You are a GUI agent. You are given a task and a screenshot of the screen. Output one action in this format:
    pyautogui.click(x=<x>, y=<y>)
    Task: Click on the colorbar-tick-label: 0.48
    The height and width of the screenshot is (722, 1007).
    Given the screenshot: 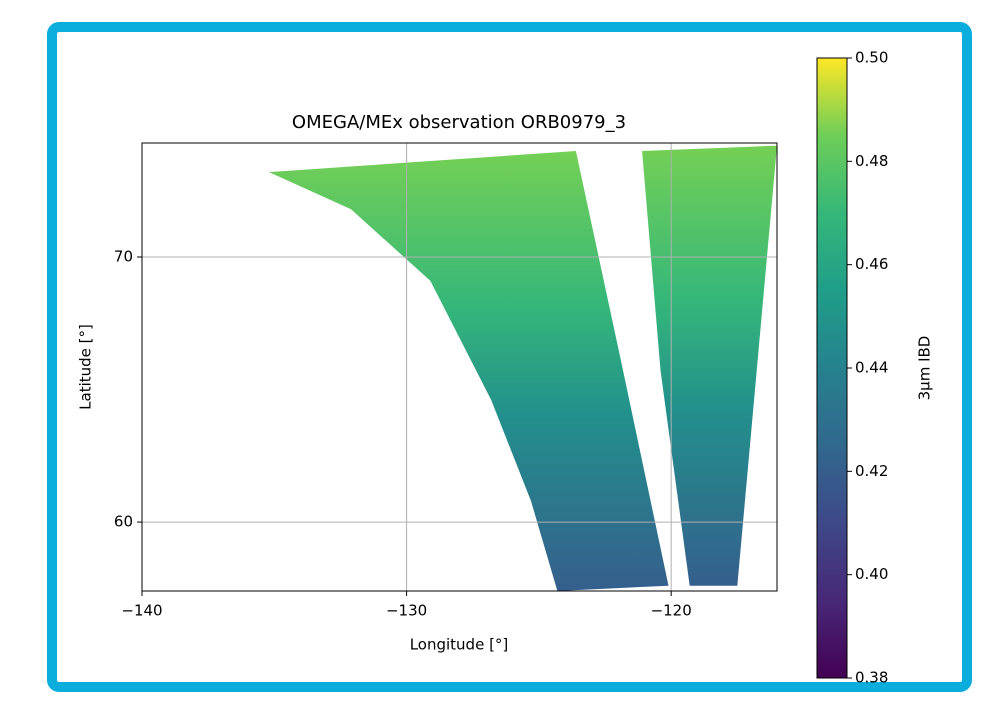 What is the action you would take?
    pyautogui.click(x=871, y=161)
    